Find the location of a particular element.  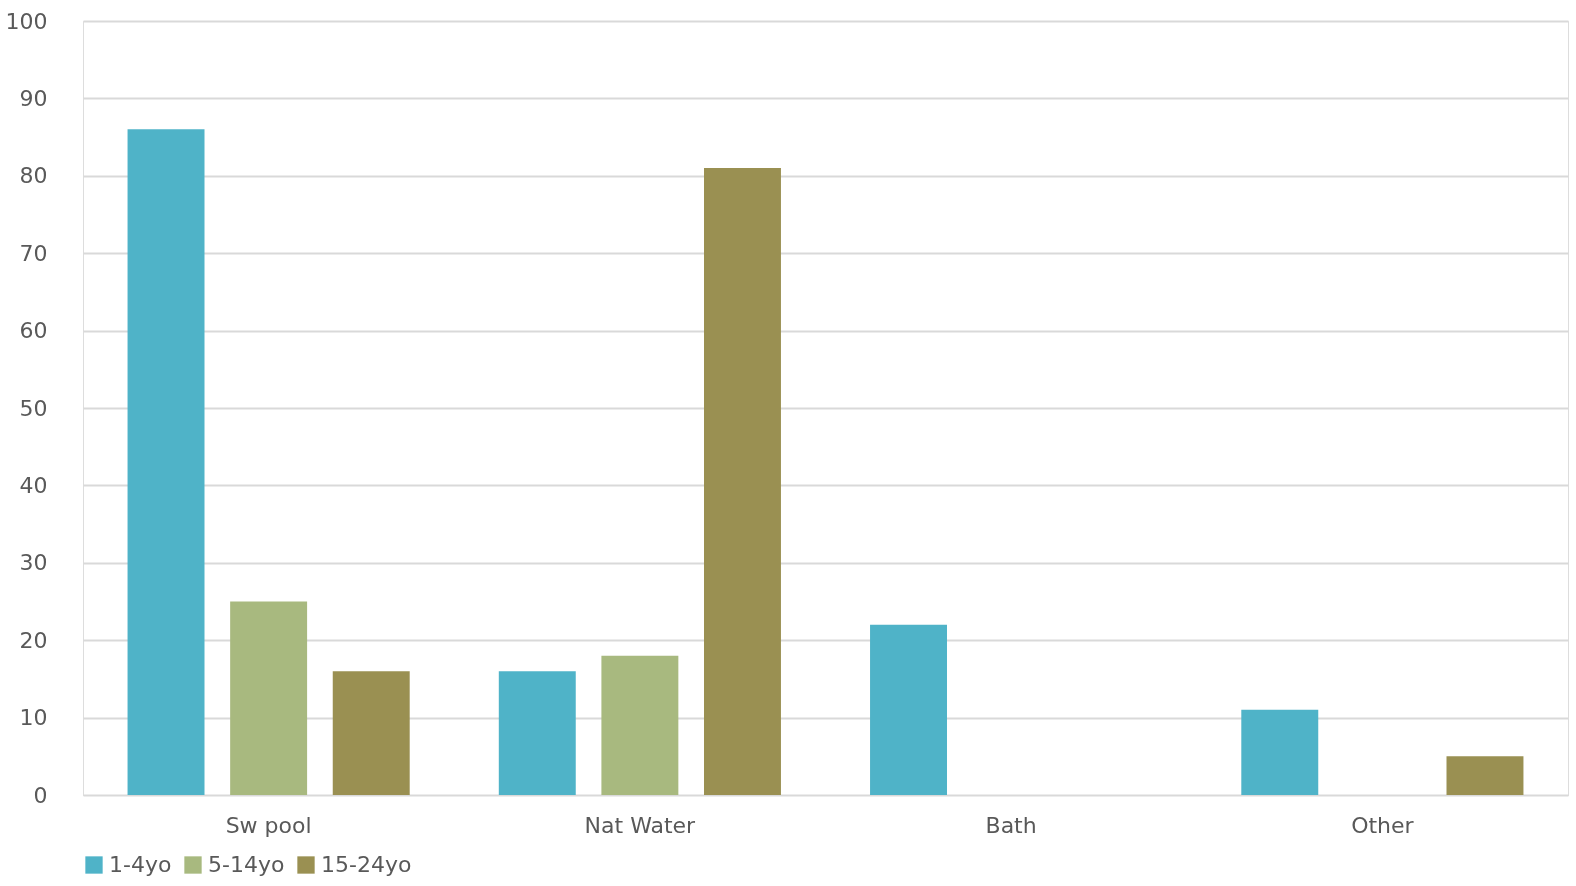

y-tick-label: 90 is located at coordinates (33, 98).